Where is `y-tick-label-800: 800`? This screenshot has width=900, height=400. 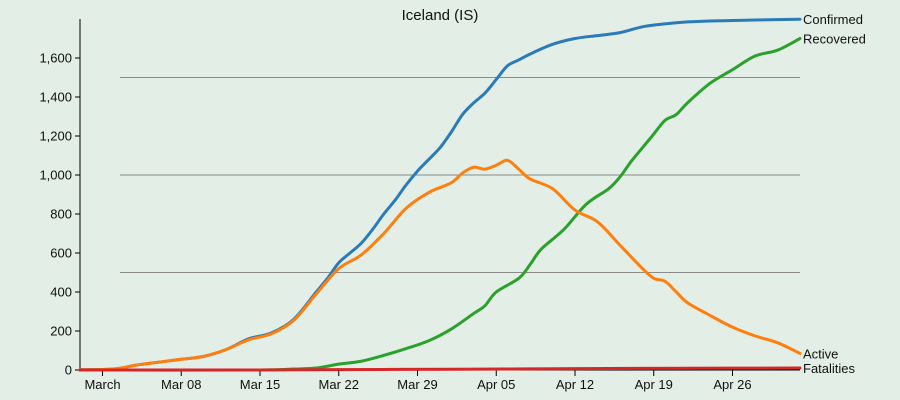
y-tick-label-800: 800 is located at coordinates (61, 214).